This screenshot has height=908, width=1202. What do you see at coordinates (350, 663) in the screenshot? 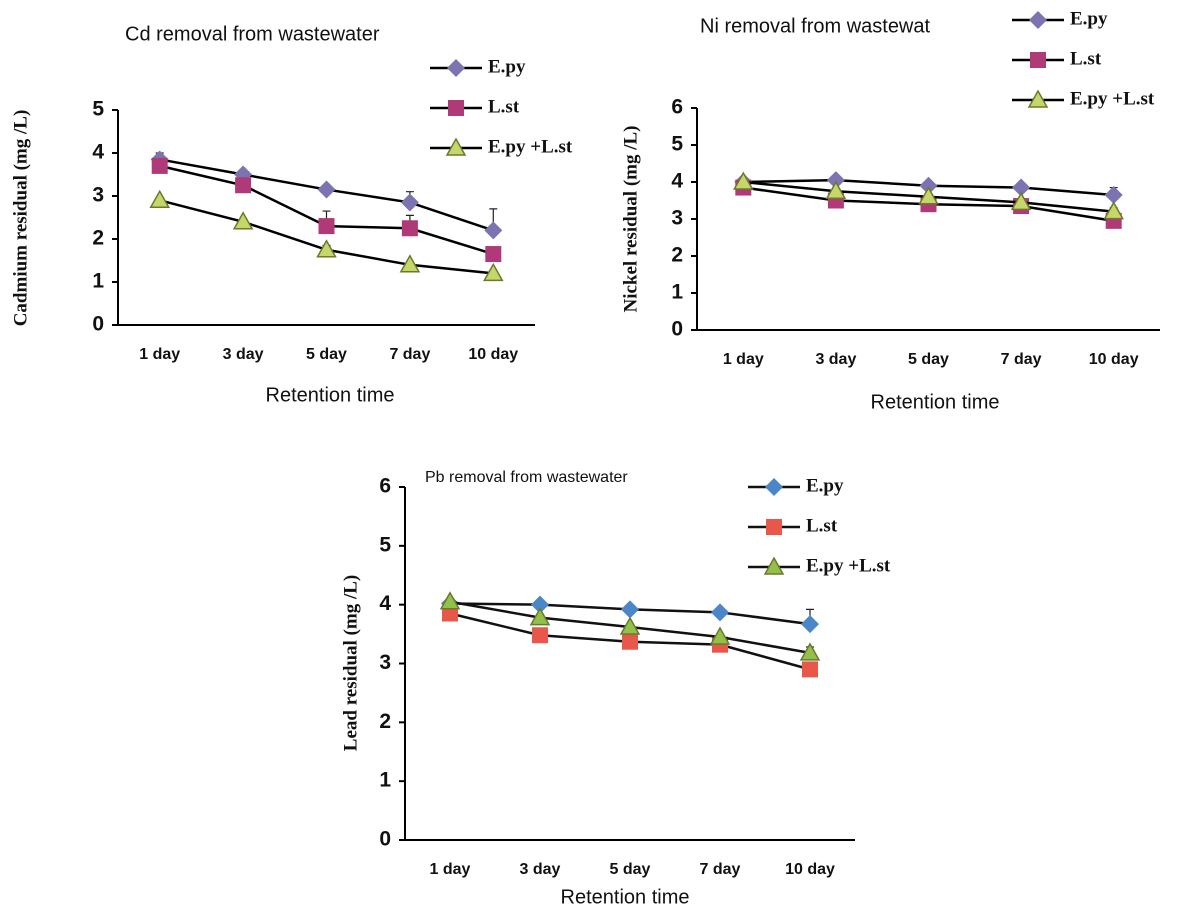
I see `y-axis-label: Lead residual (mg /L)` at bounding box center [350, 663].